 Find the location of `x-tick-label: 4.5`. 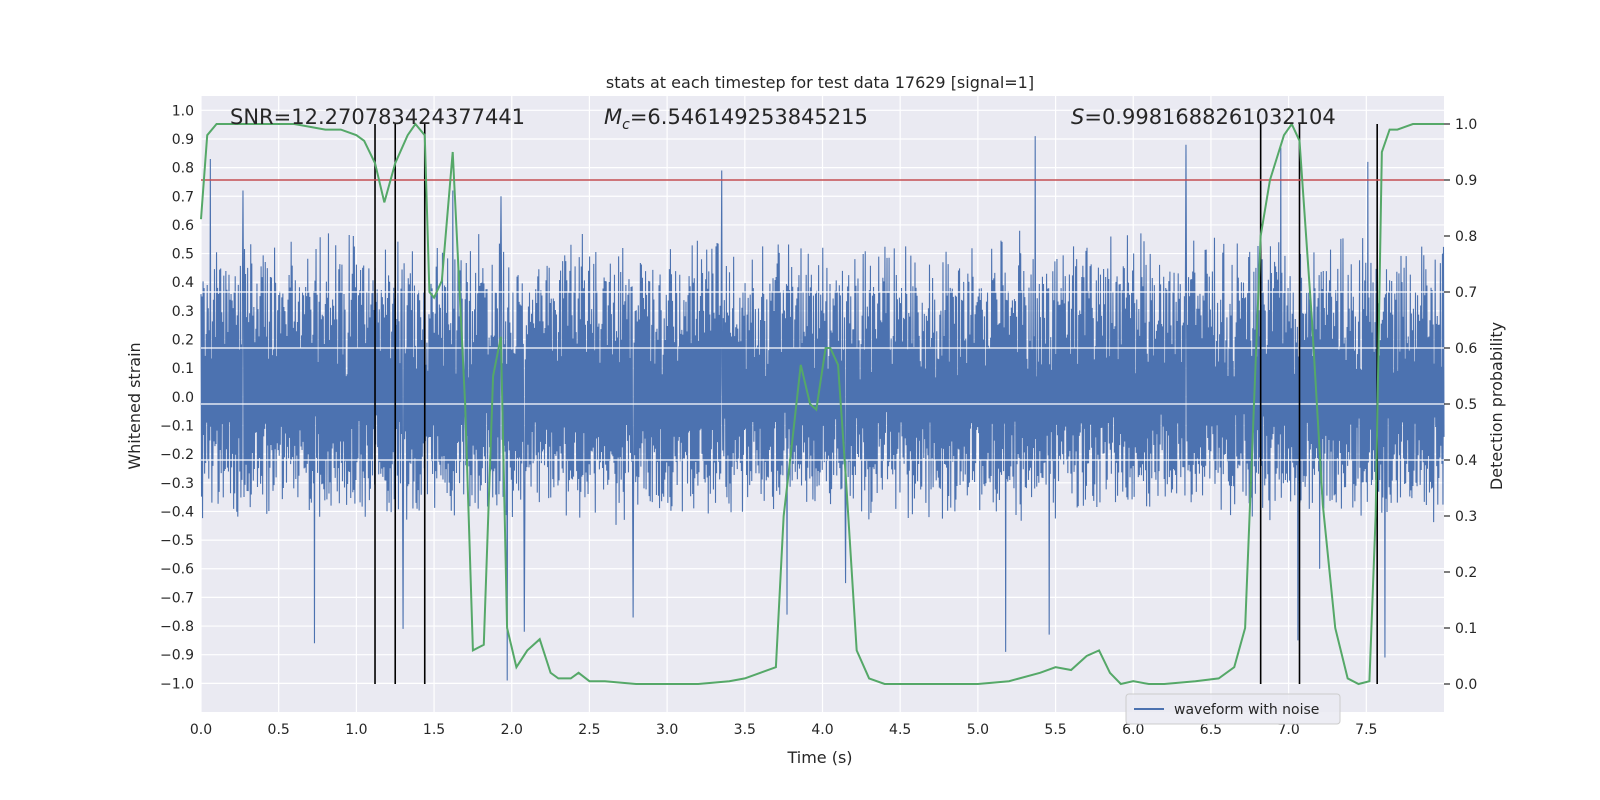

x-tick-label: 4.5 is located at coordinates (900, 730).